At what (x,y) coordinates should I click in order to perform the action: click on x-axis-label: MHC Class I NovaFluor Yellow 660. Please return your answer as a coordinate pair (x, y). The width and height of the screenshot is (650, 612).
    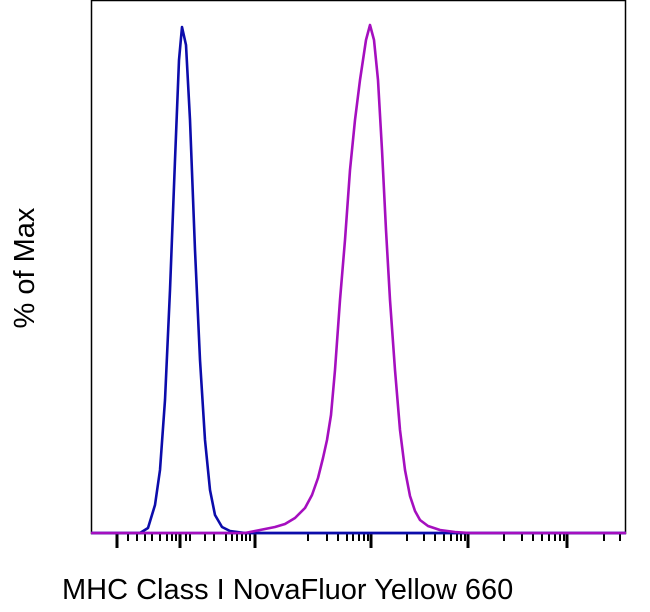
    Looking at the image, I should click on (288, 590).